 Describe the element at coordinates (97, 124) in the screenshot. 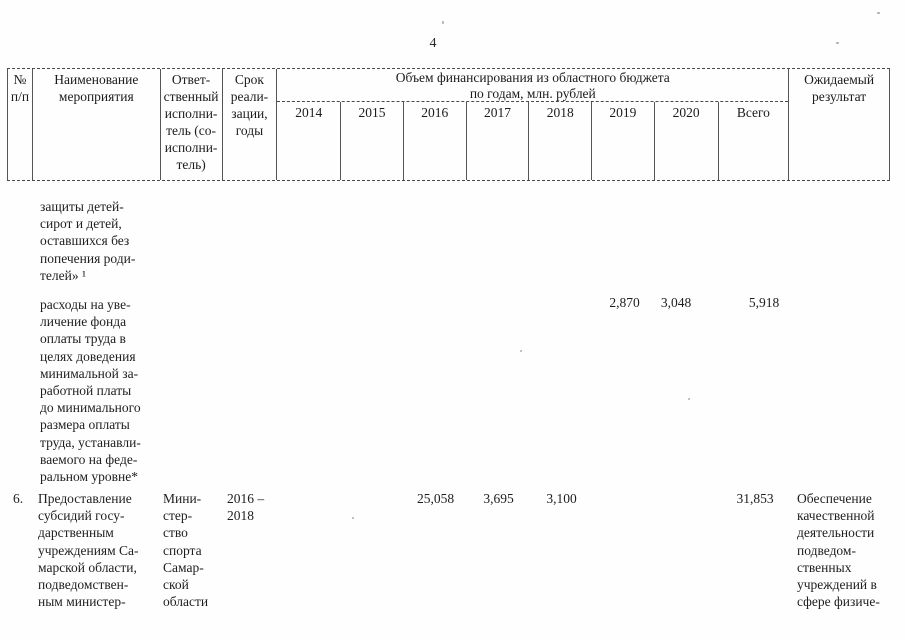

I see `header-cell-activity-name: Наименование мероприятия` at that location.